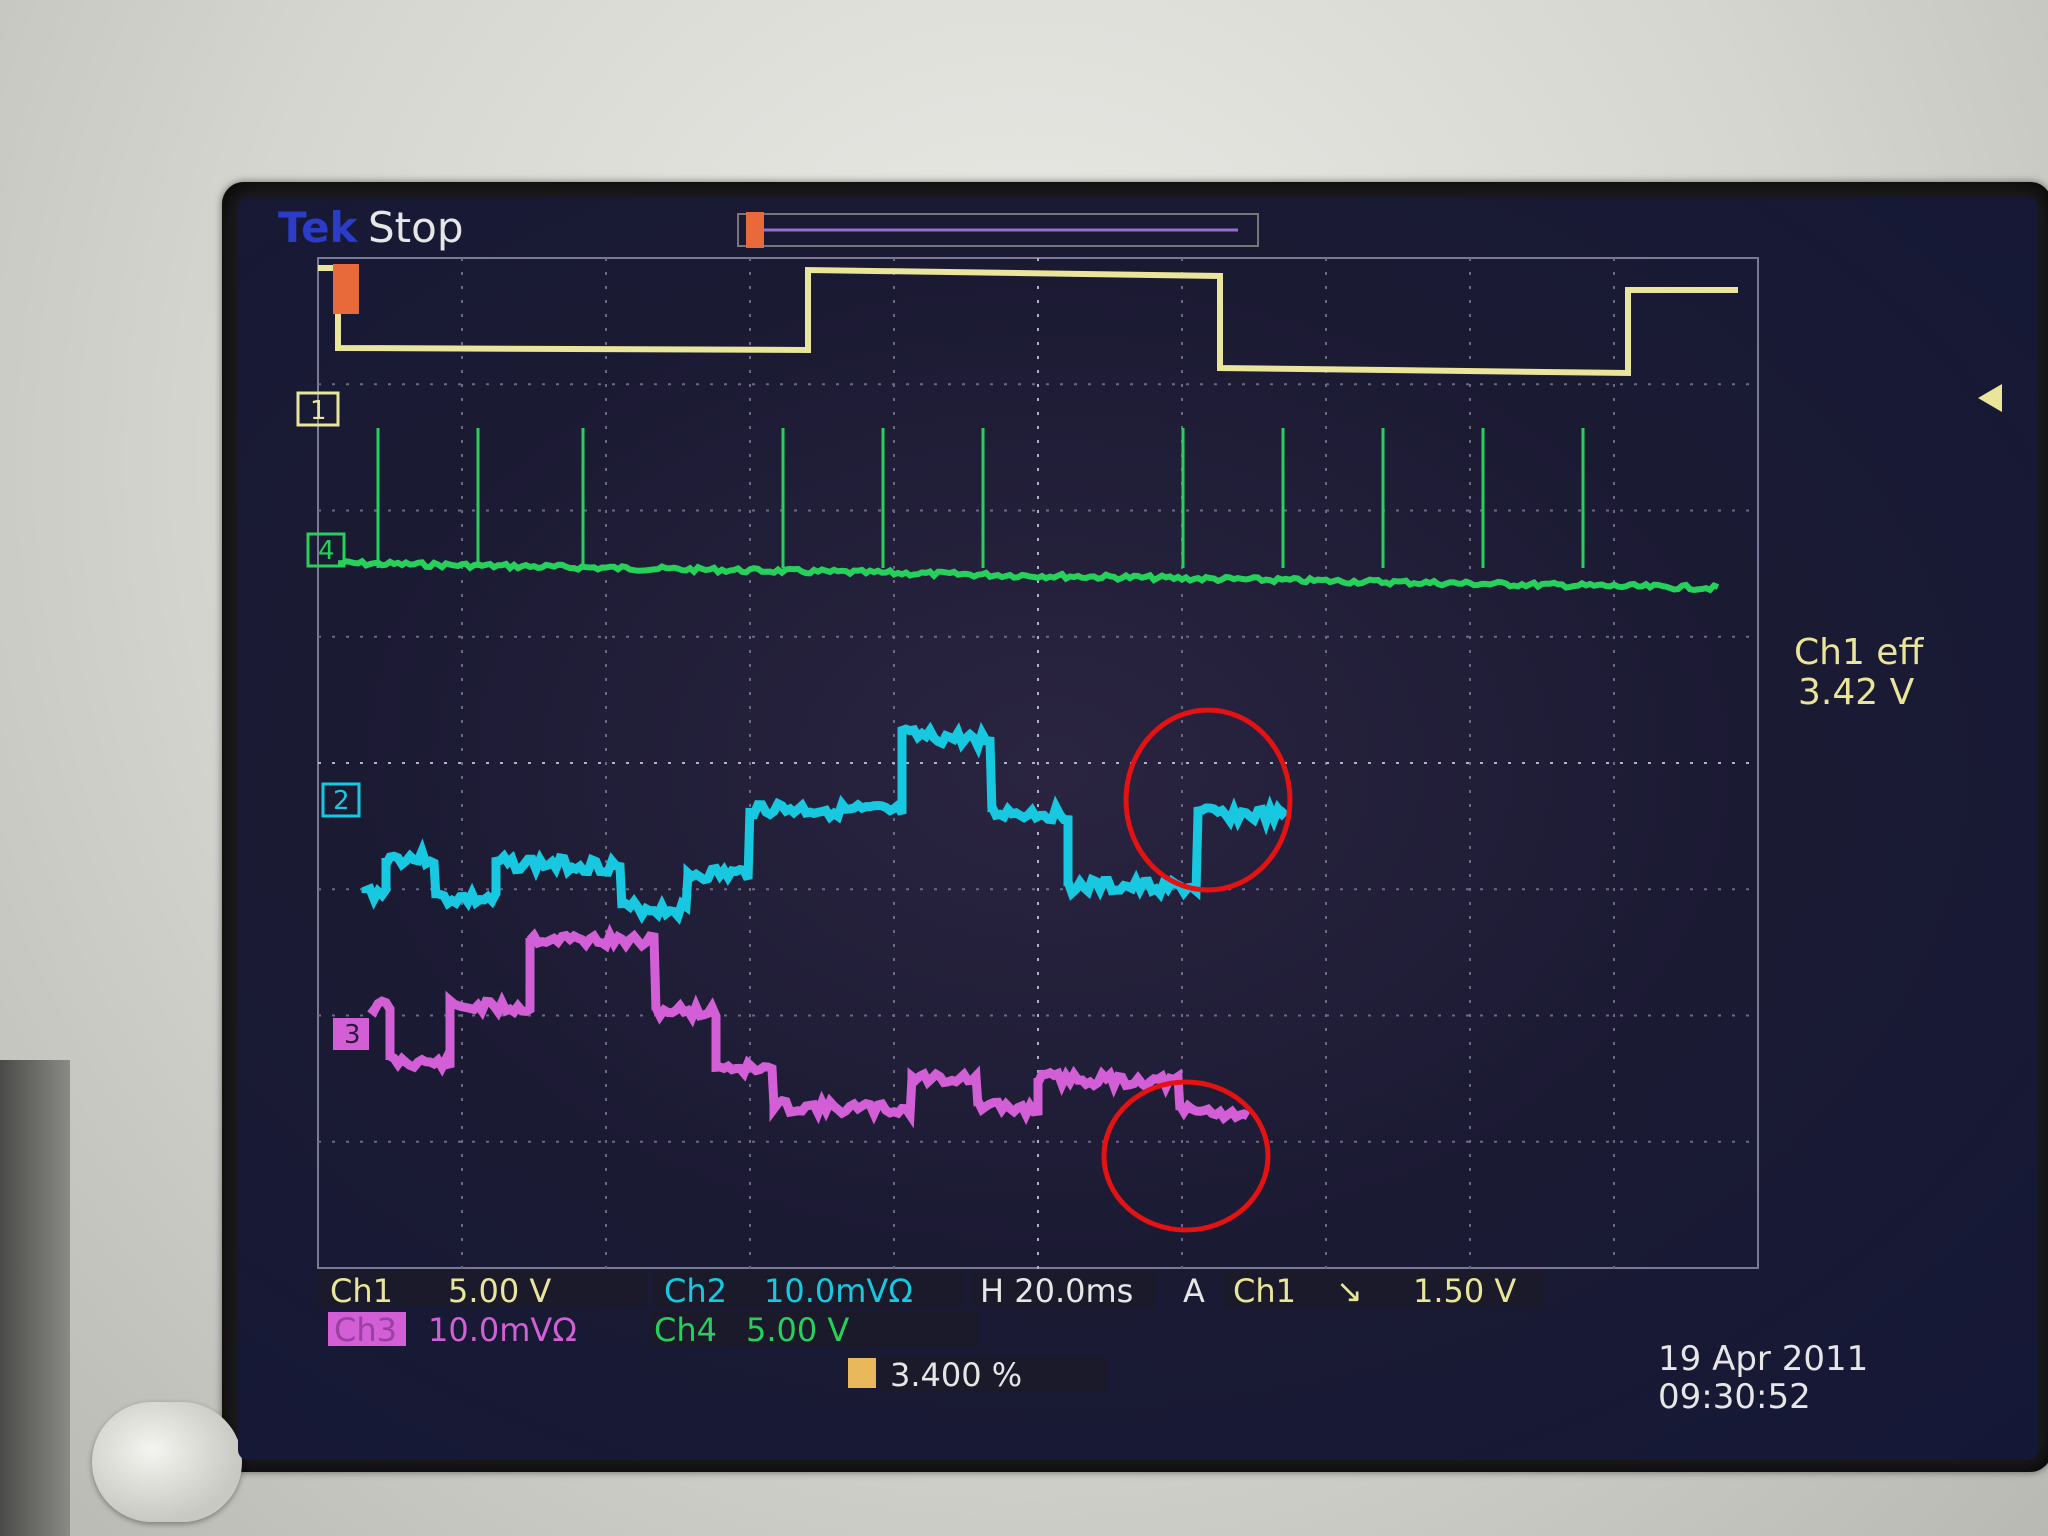  Describe the element at coordinates (1464, 1291) in the screenshot. I see `status-trigger-level: 1.50 V` at that location.